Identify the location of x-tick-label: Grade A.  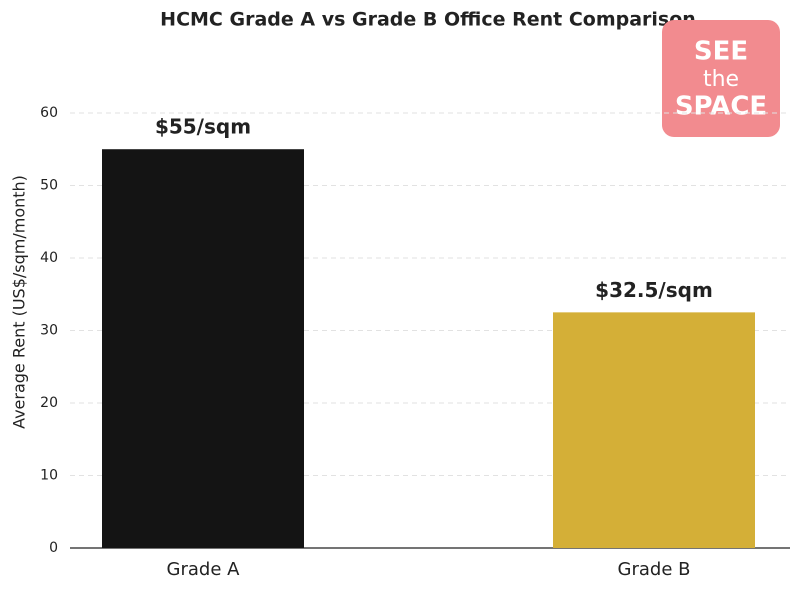
(204, 569).